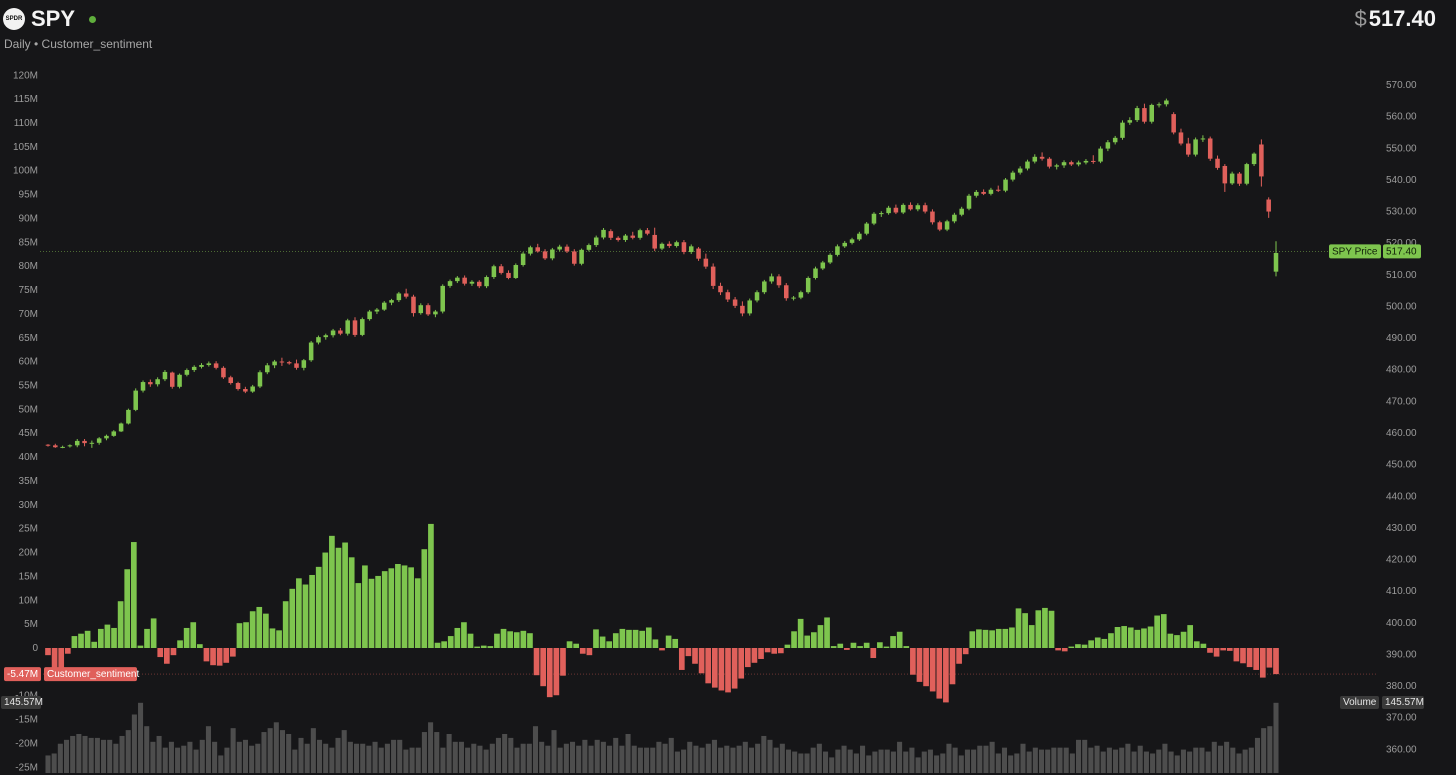 The image size is (1456, 775). I want to click on left-axis-tick: 25M, so click(28, 529).